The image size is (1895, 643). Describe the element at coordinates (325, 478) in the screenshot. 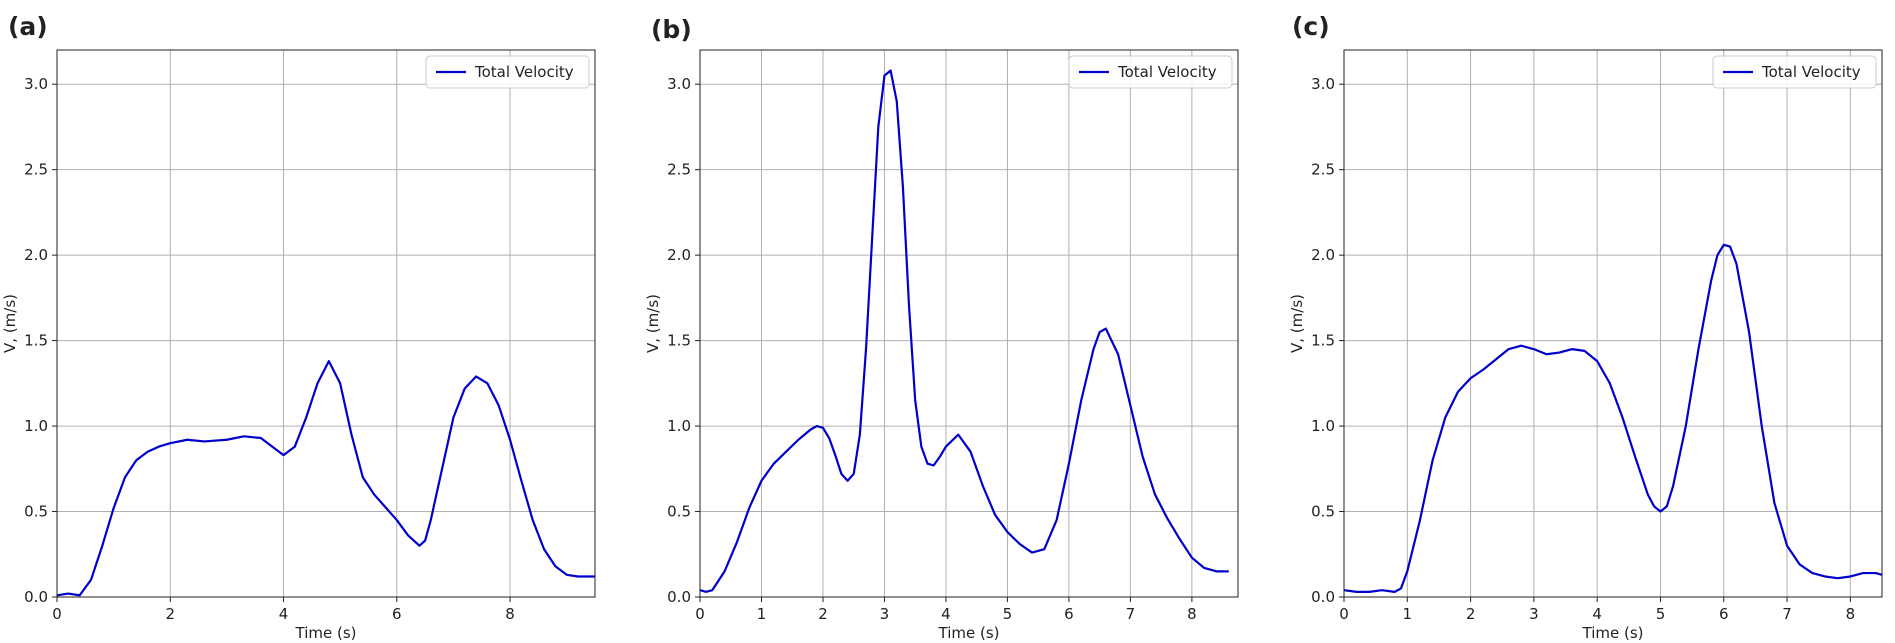

I see `series-line-total-velocity` at that location.